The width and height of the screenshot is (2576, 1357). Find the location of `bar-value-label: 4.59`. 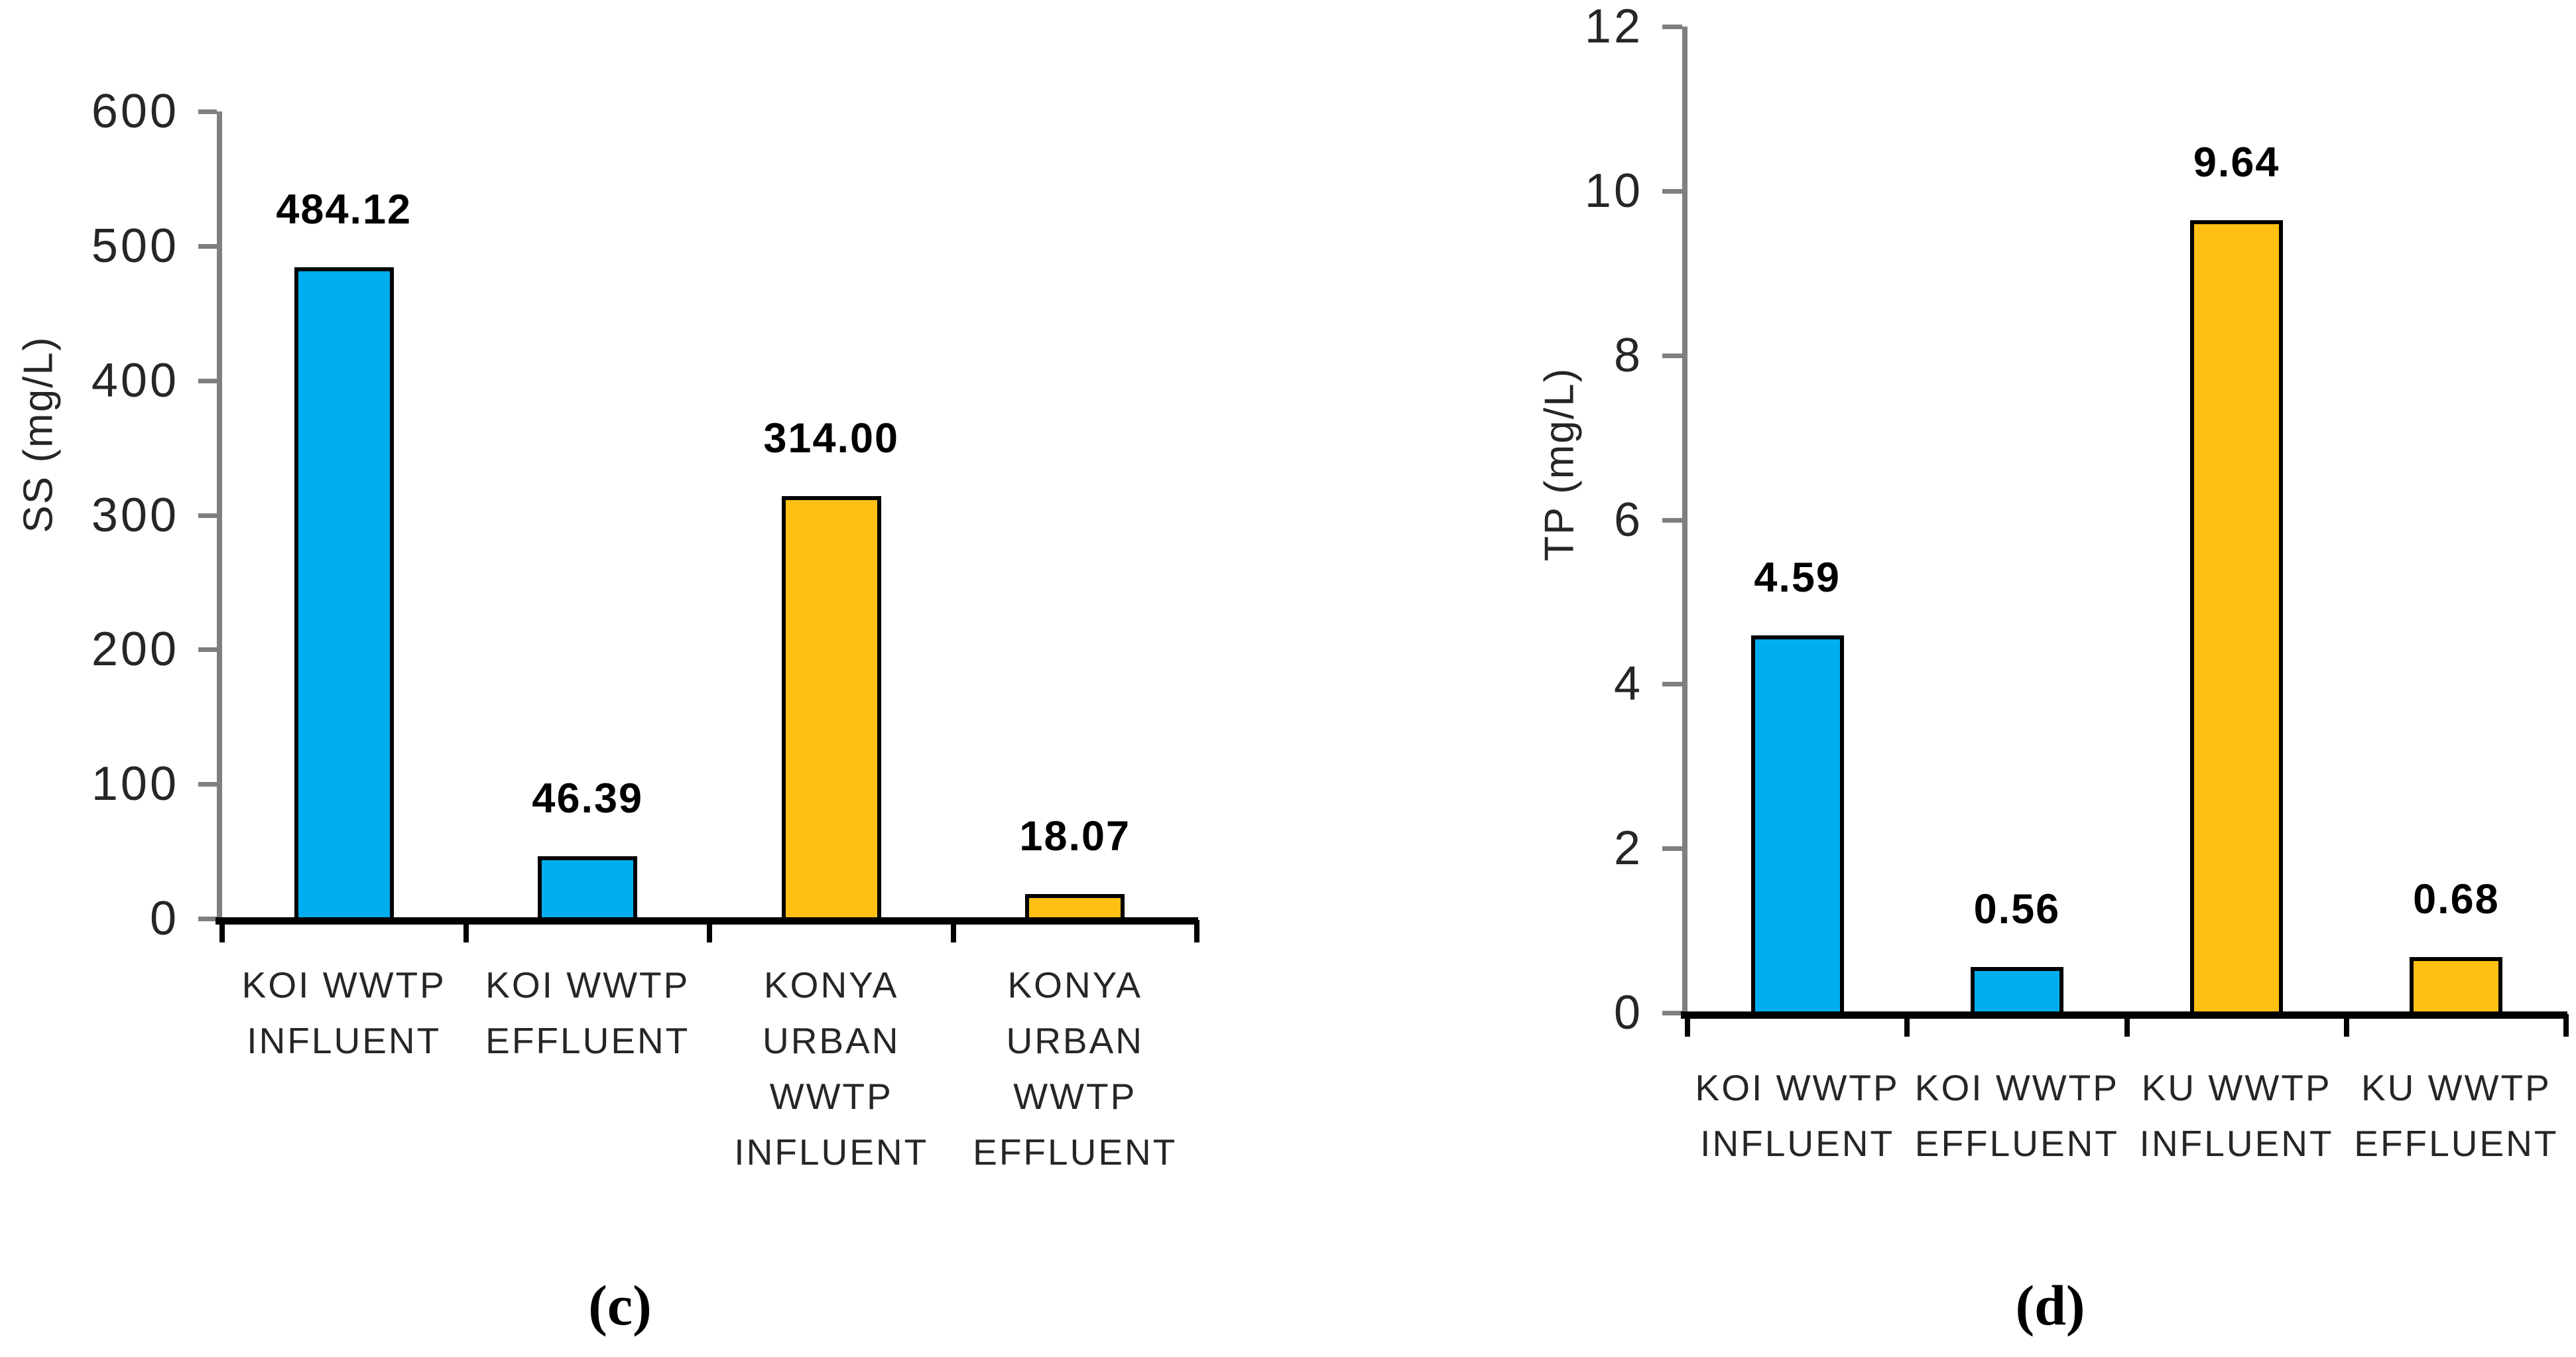

bar-value-label: 4.59 is located at coordinates (1797, 578).